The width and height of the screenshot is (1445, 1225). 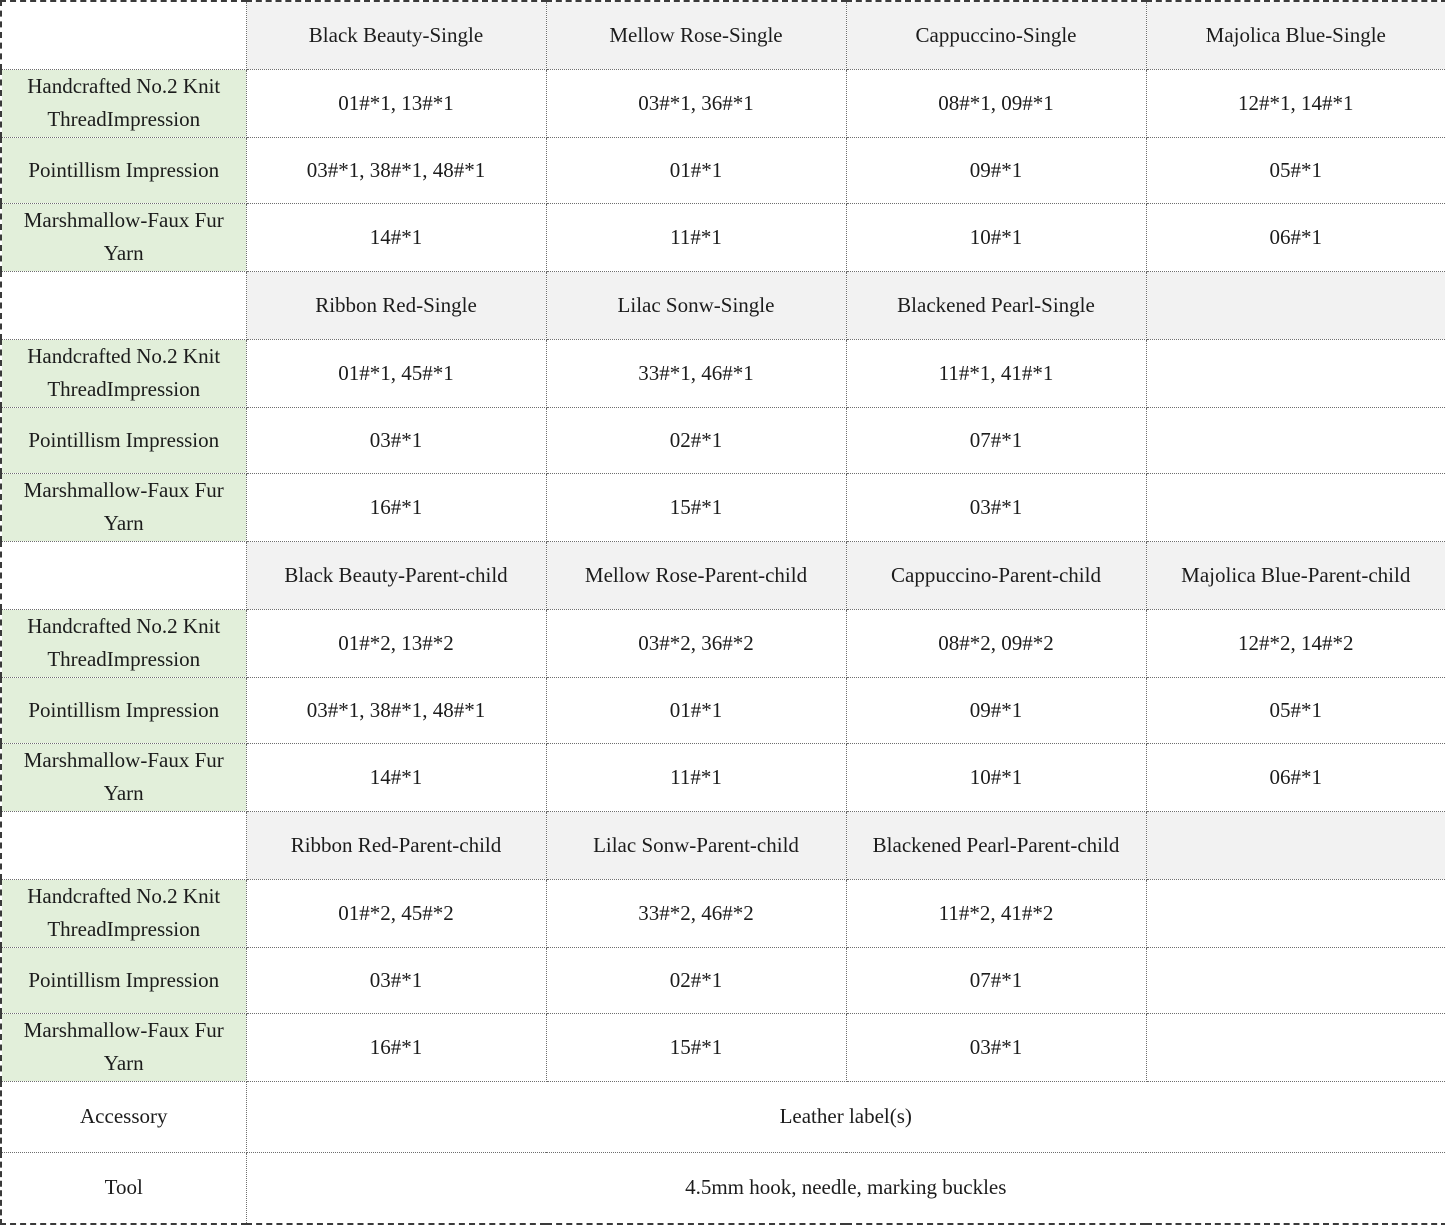 What do you see at coordinates (1295, 103) in the screenshot?
I see `value-cell: 12#*1, 14#*1` at bounding box center [1295, 103].